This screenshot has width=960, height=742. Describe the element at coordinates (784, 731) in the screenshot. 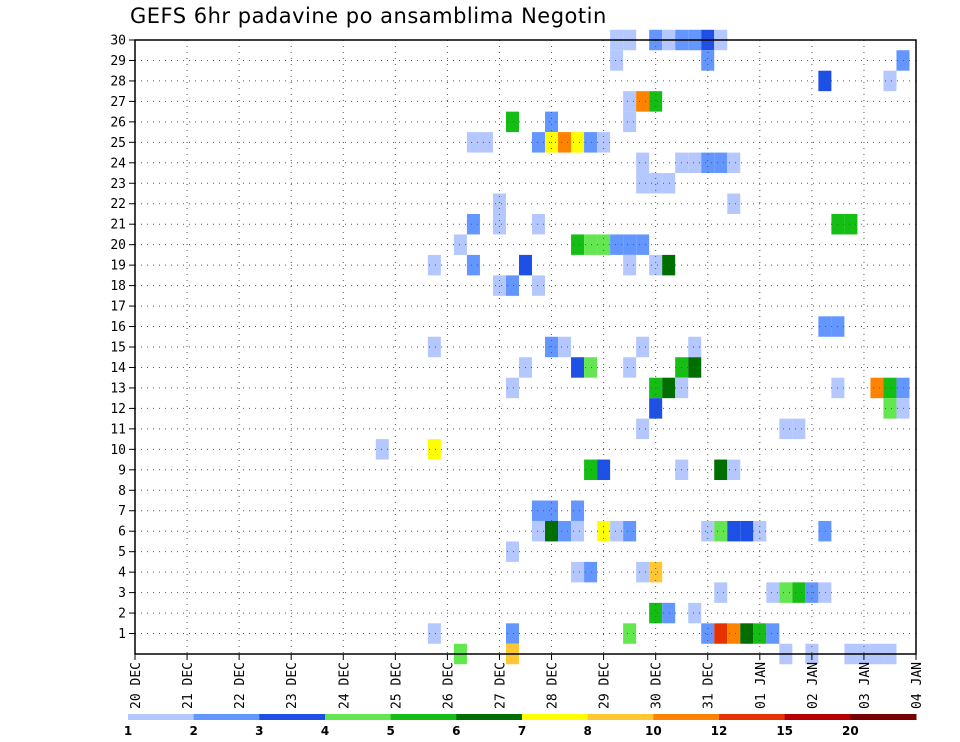

I see `colorbar-label: 15` at that location.